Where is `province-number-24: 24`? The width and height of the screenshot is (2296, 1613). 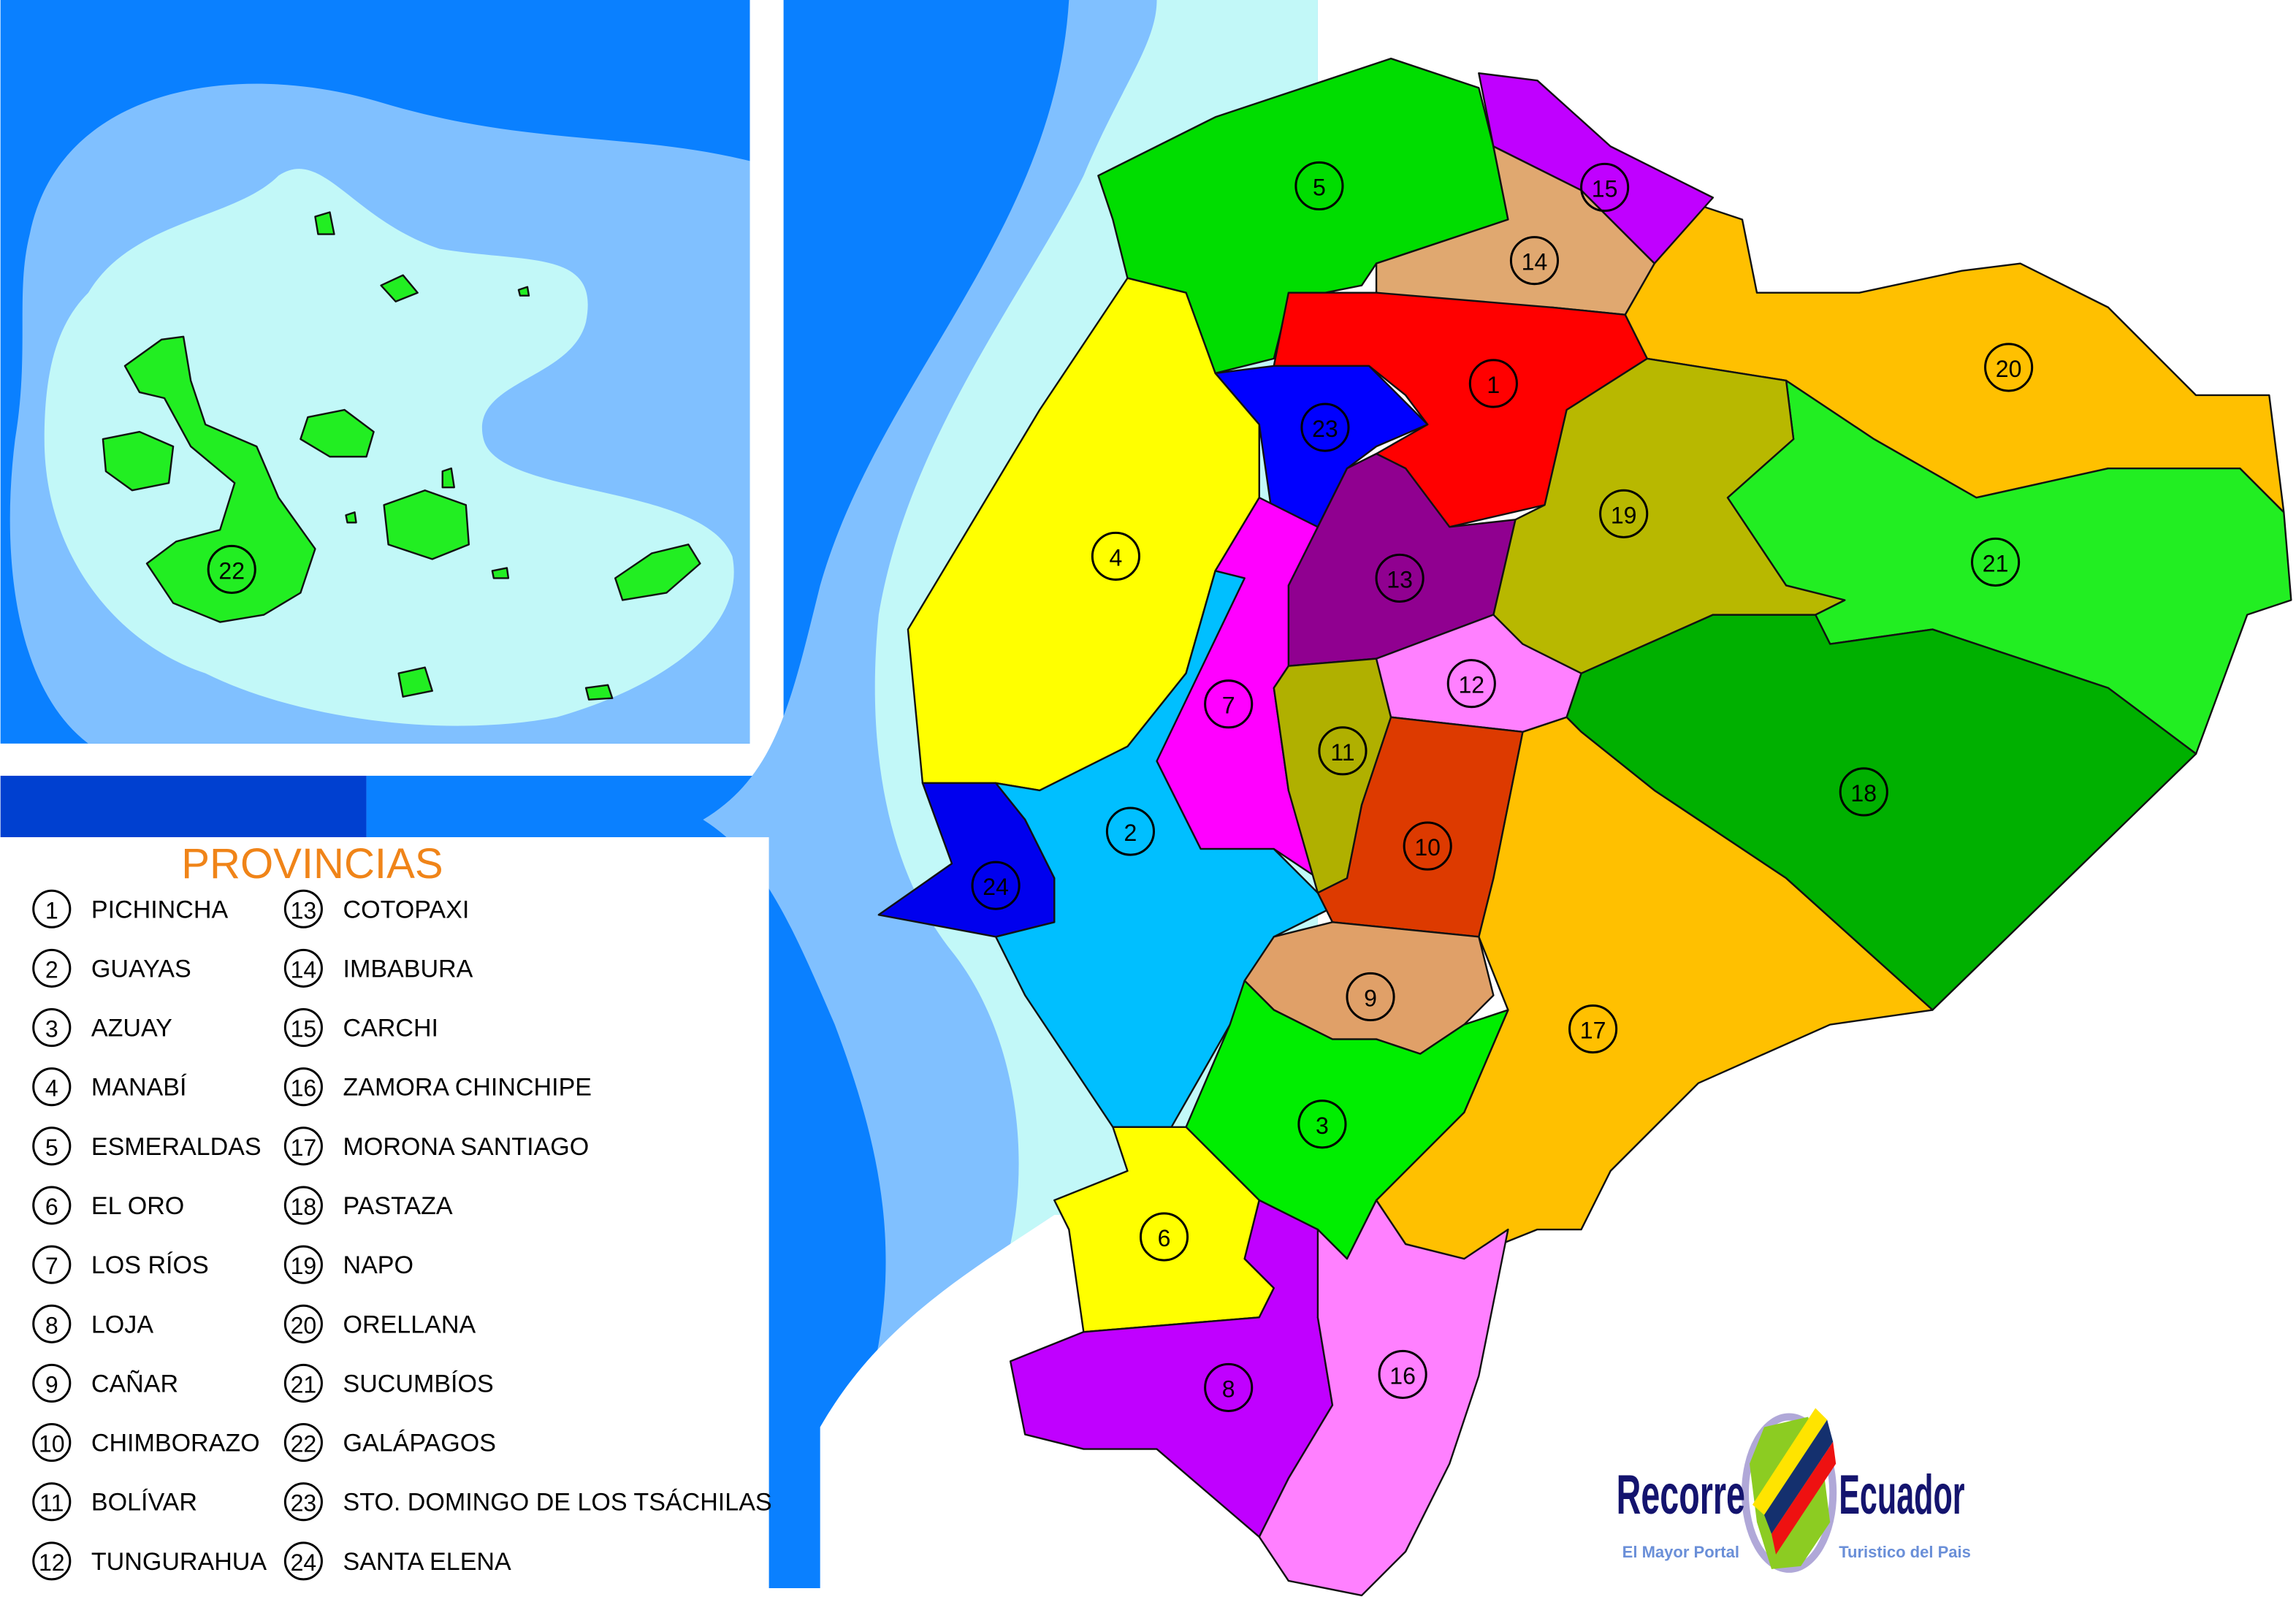 province-number-24: 24 is located at coordinates (996, 887).